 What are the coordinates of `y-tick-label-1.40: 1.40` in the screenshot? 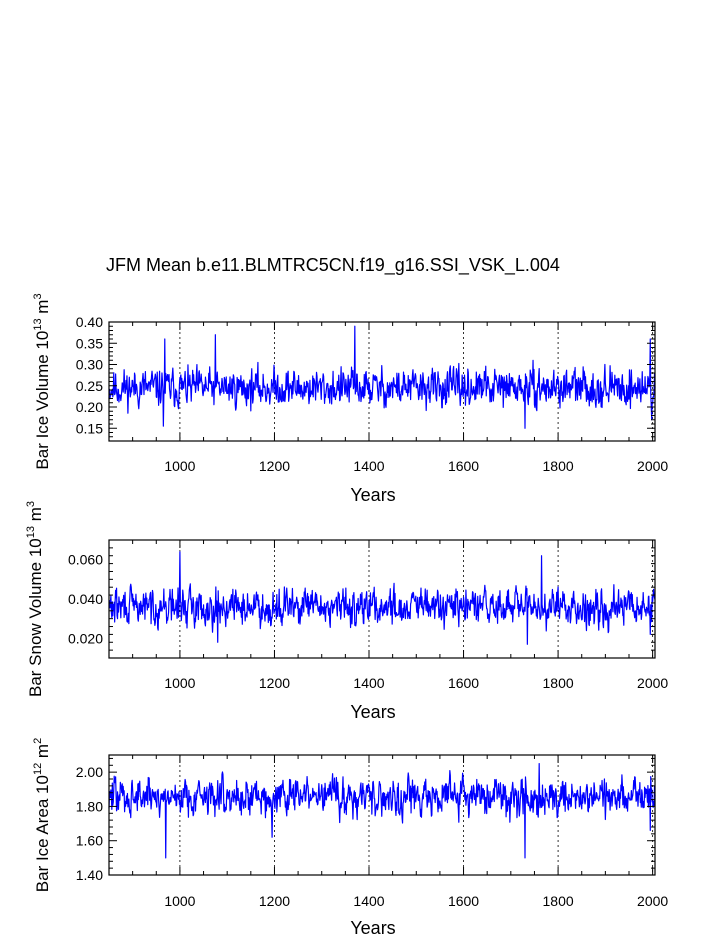 It's located at (89, 875).